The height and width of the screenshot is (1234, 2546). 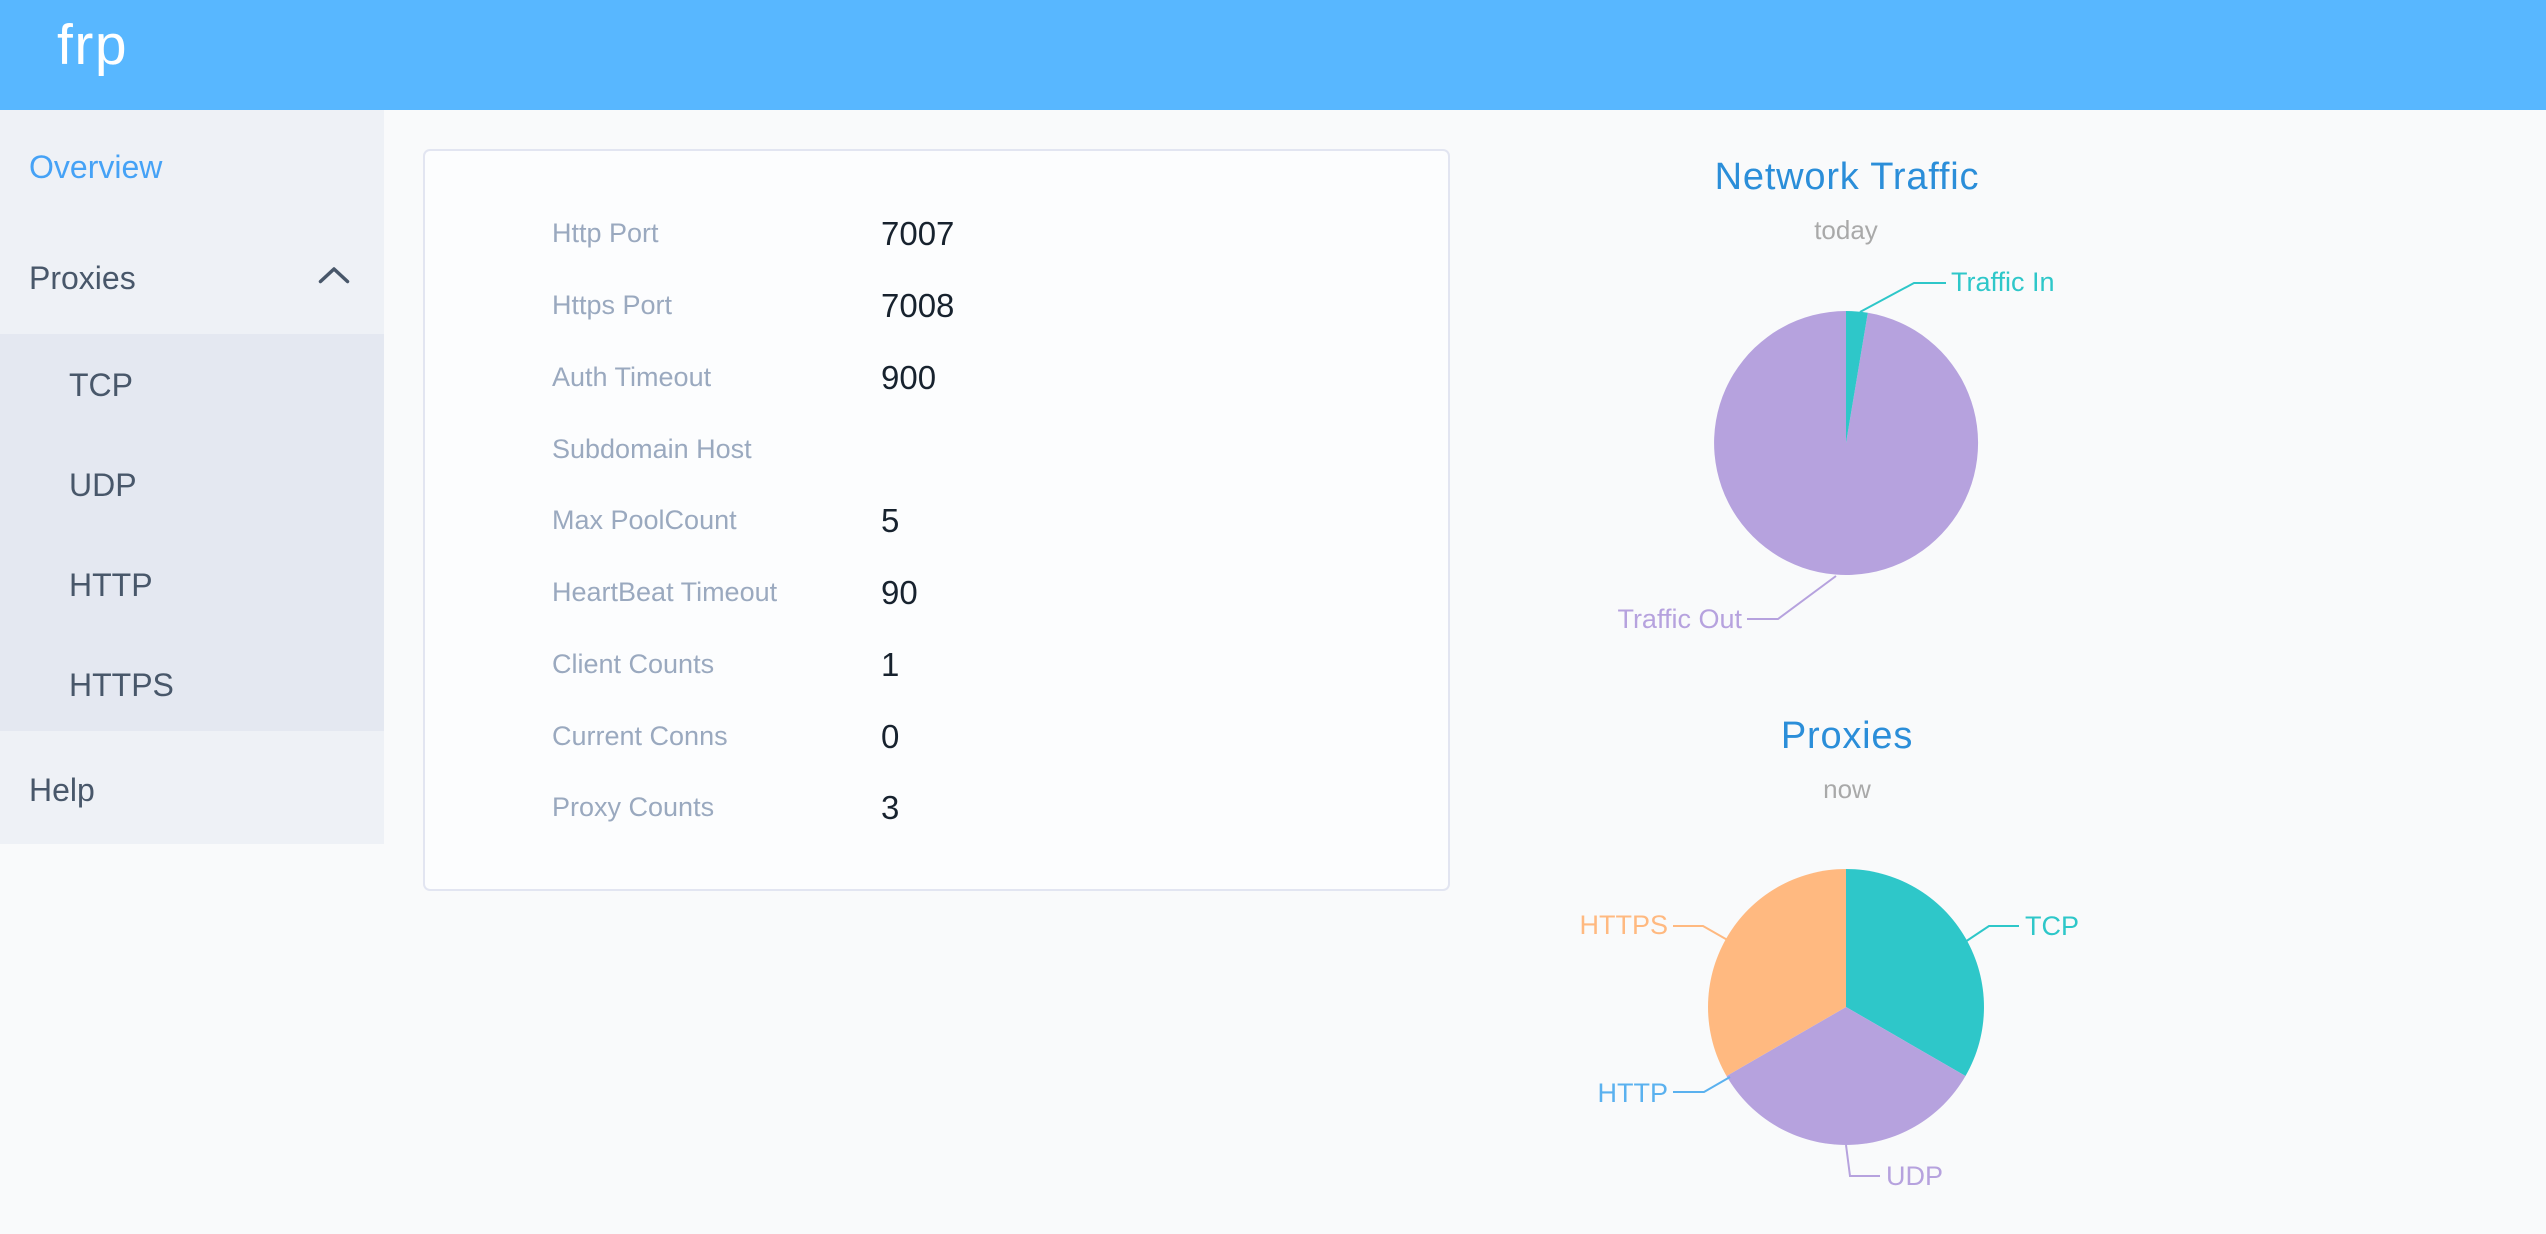 I want to click on svg-text: HTTP, so click(x=1633, y=1093).